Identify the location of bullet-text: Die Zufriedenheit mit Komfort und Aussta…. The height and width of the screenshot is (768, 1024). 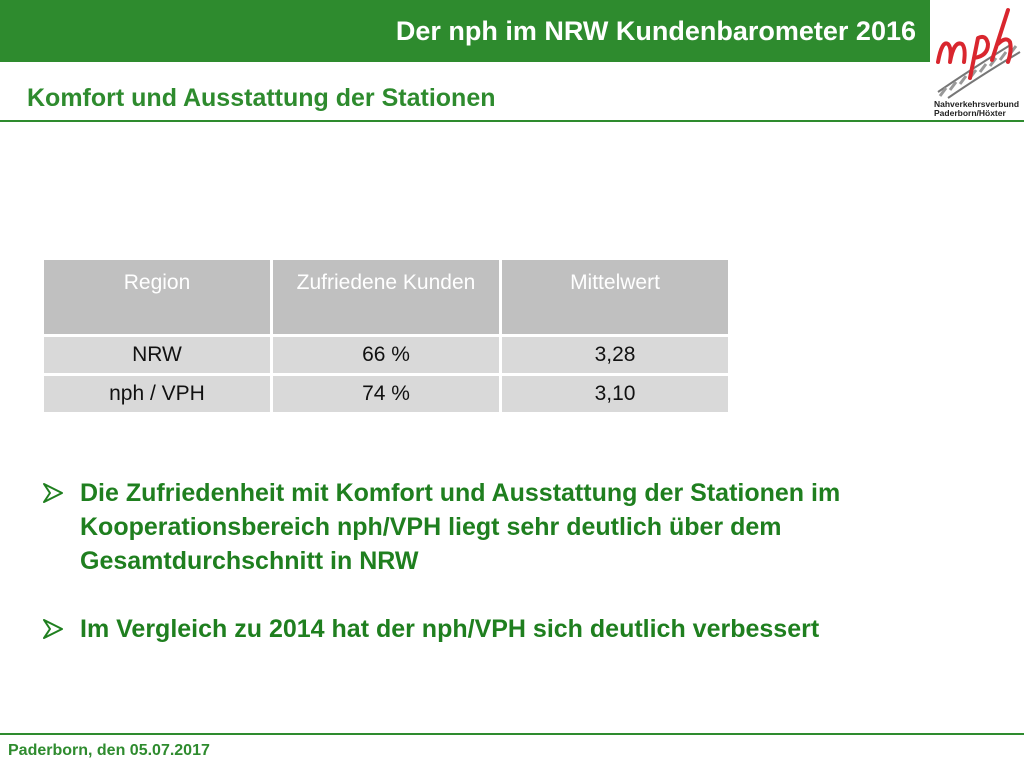
(460, 527).